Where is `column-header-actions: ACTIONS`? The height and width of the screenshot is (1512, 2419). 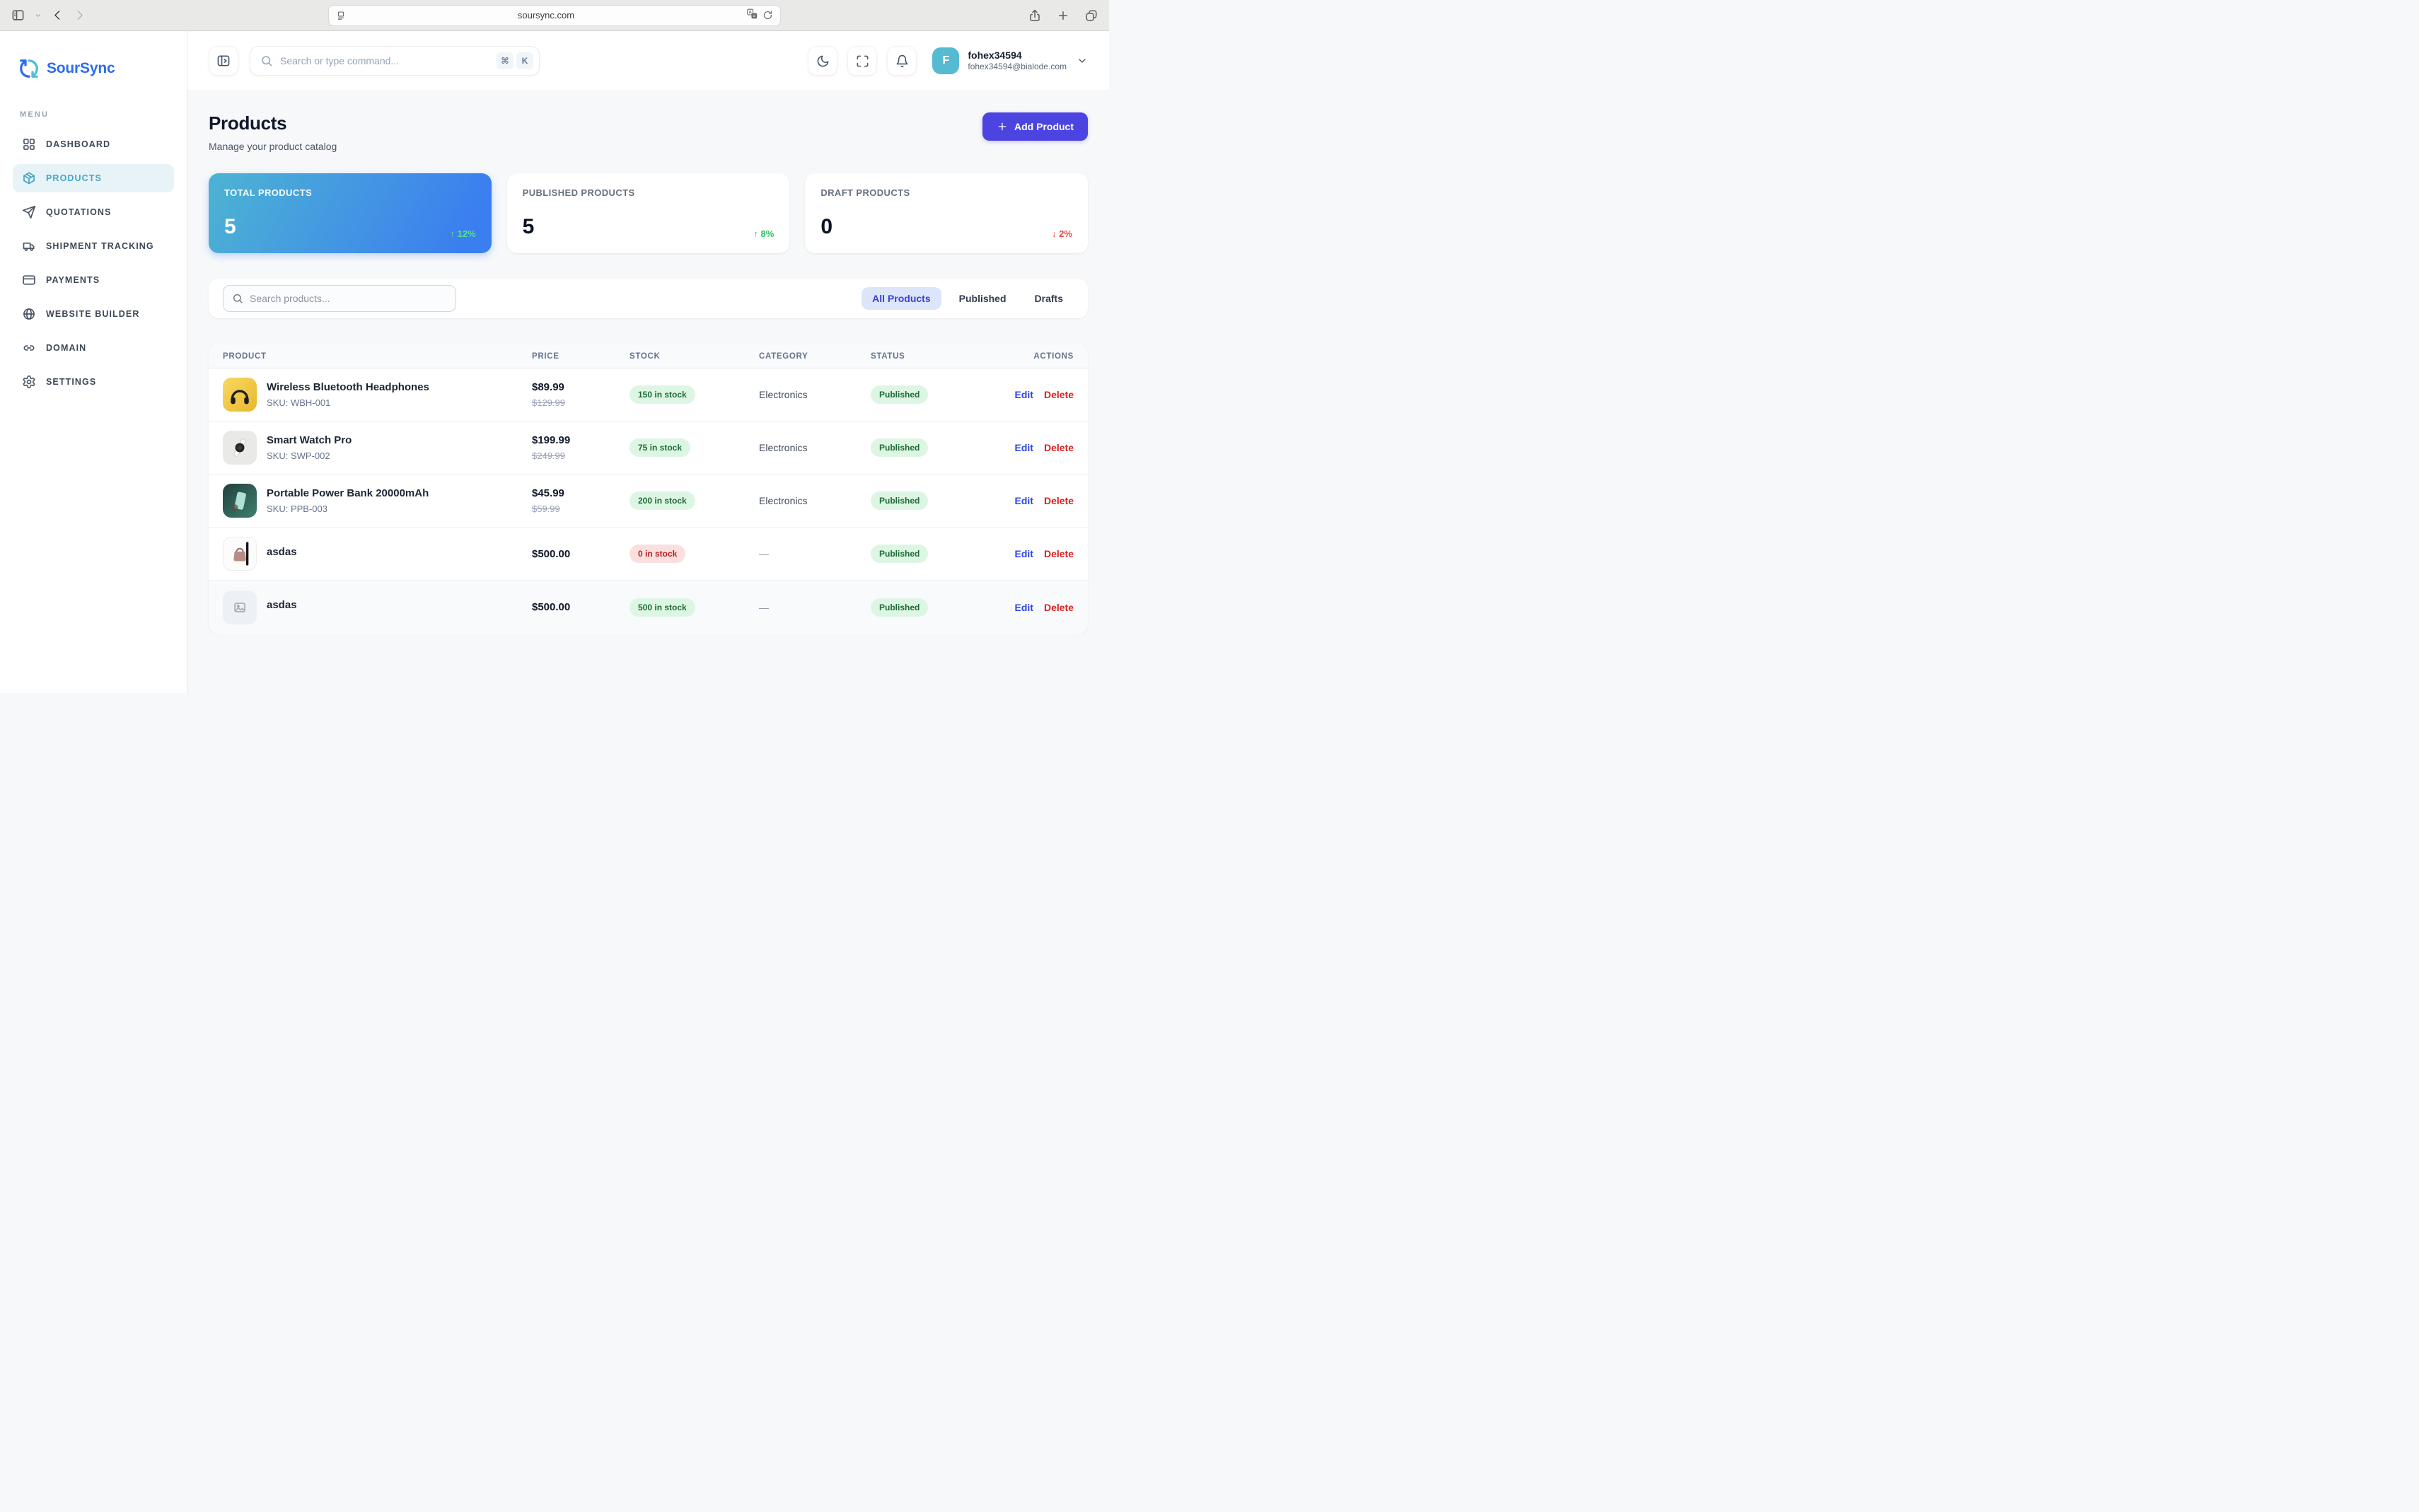
column-header-actions: ACTIONS is located at coordinates (1054, 356).